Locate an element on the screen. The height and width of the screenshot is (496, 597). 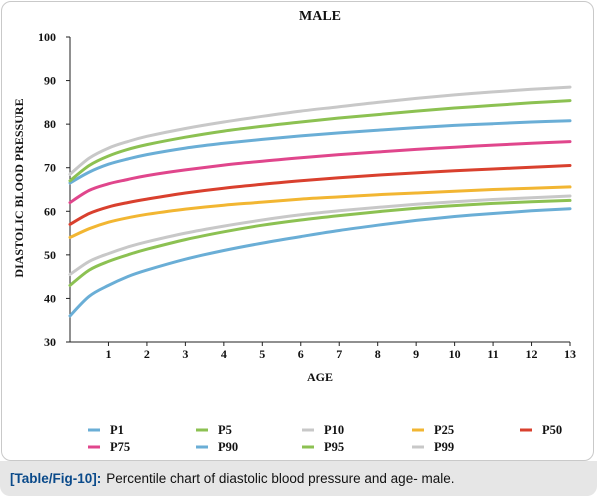
x-tick-label: 9 is located at coordinates (416, 354).